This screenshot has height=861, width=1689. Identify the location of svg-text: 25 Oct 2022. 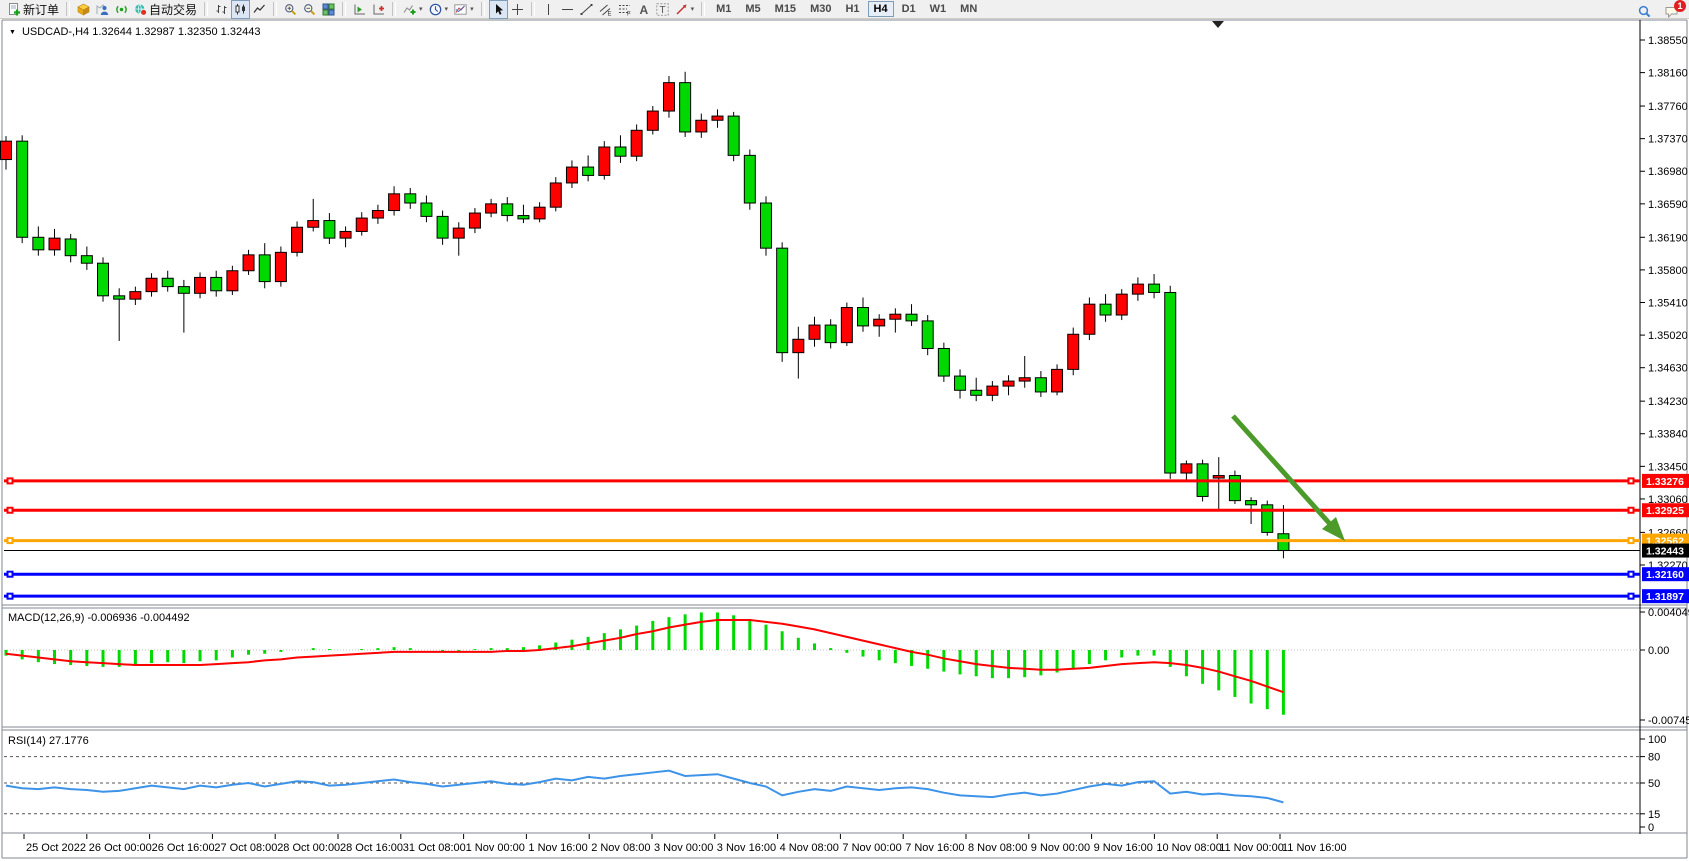
(56, 848).